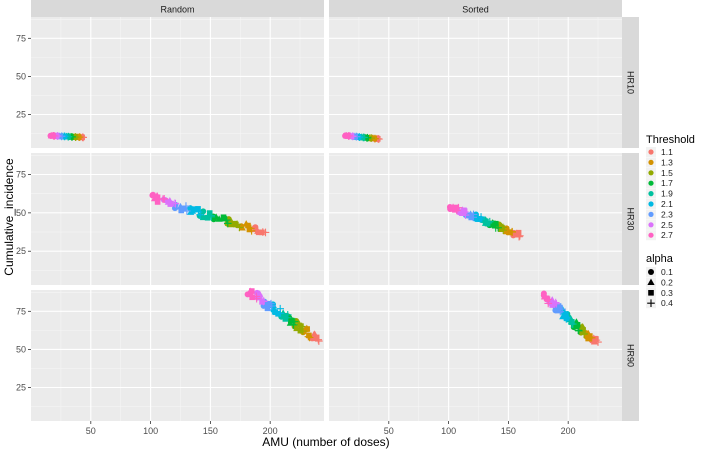 Image resolution: width=706 pixels, height=452 pixels. What do you see at coordinates (667, 152) in the screenshot?
I see `legend-threshold-label: 1.1` at bounding box center [667, 152].